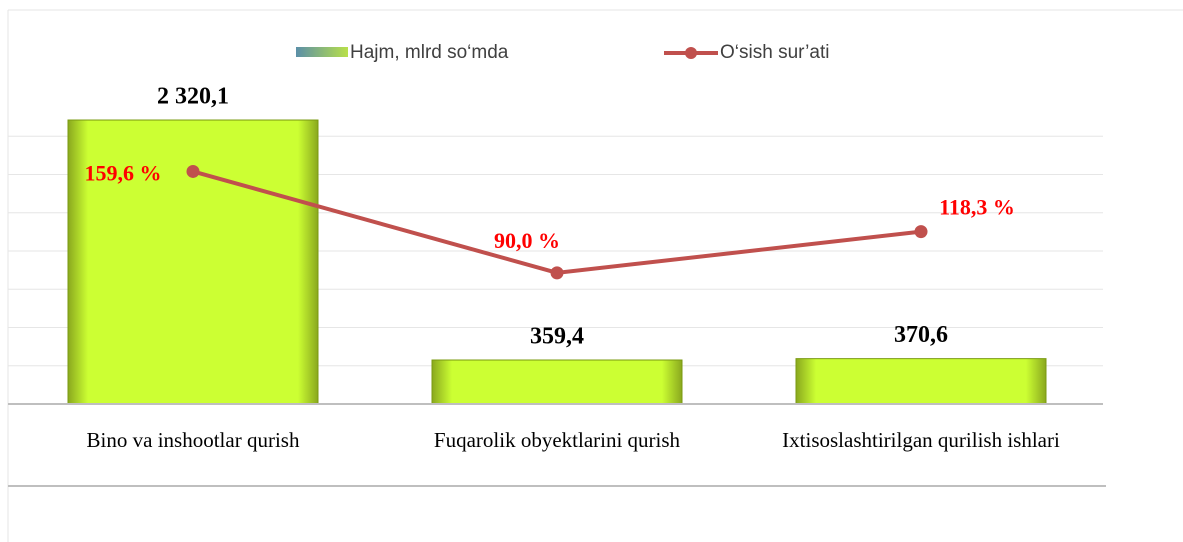  Describe the element at coordinates (193, 440) in the screenshot. I see `x-tick-label: Bino va inshootlar qurish` at that location.